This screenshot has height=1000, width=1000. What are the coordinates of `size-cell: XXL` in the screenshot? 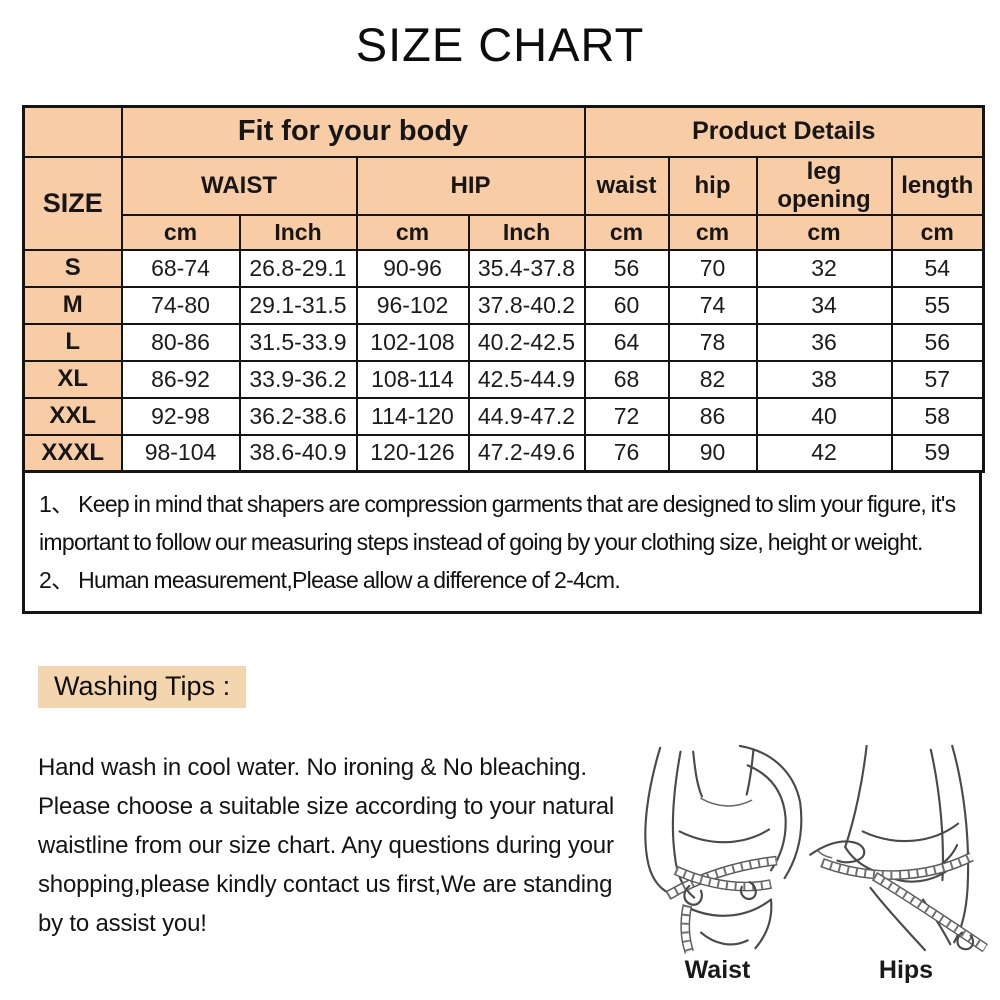 It's located at (72, 416).